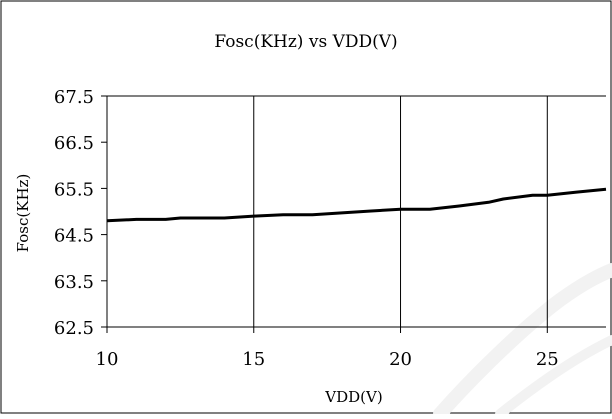 The image size is (612, 419). Describe the element at coordinates (305, 42) in the screenshot. I see `chart-title: Fosc(KHz) vs VDD(V)` at that location.